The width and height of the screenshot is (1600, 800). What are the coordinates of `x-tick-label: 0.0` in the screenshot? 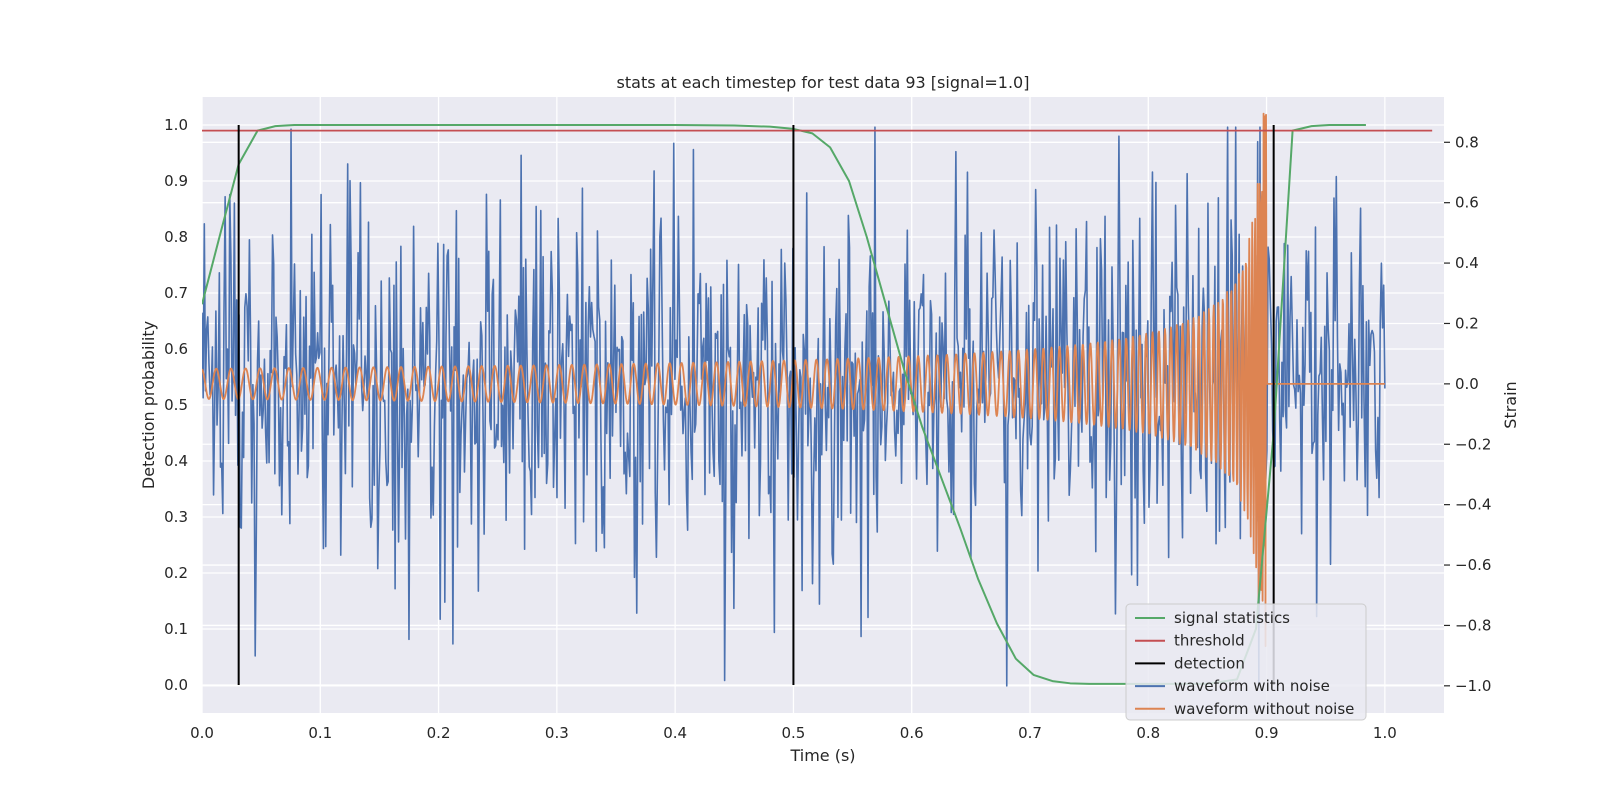 It's located at (202, 733).